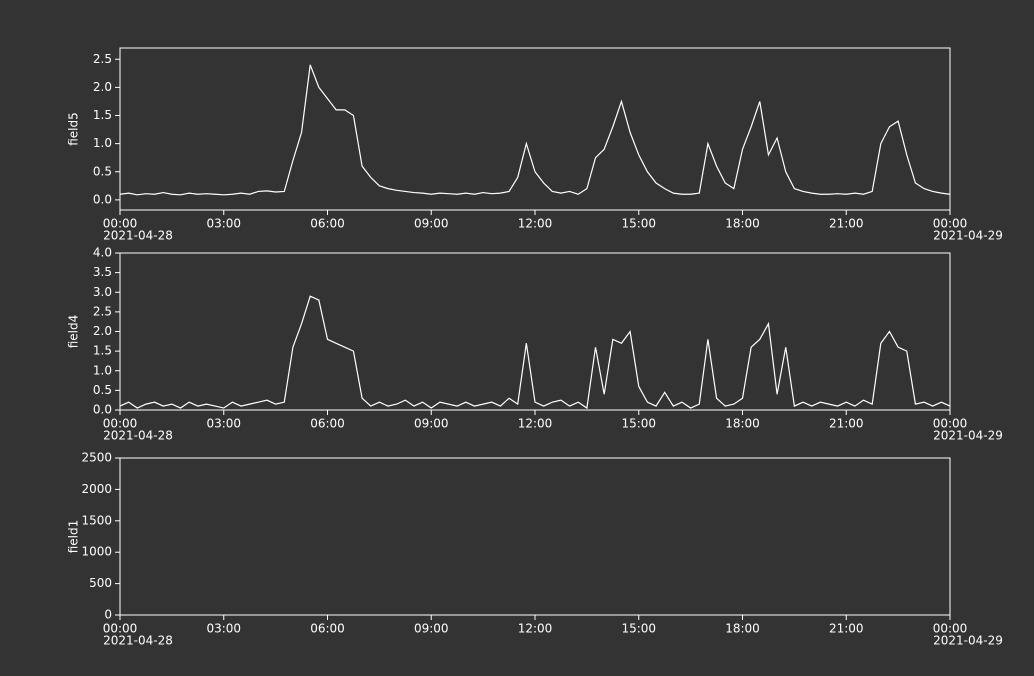 Image resolution: width=1034 pixels, height=676 pixels. Describe the element at coordinates (96, 458) in the screenshot. I see `y-tick-label: 2500` at that location.